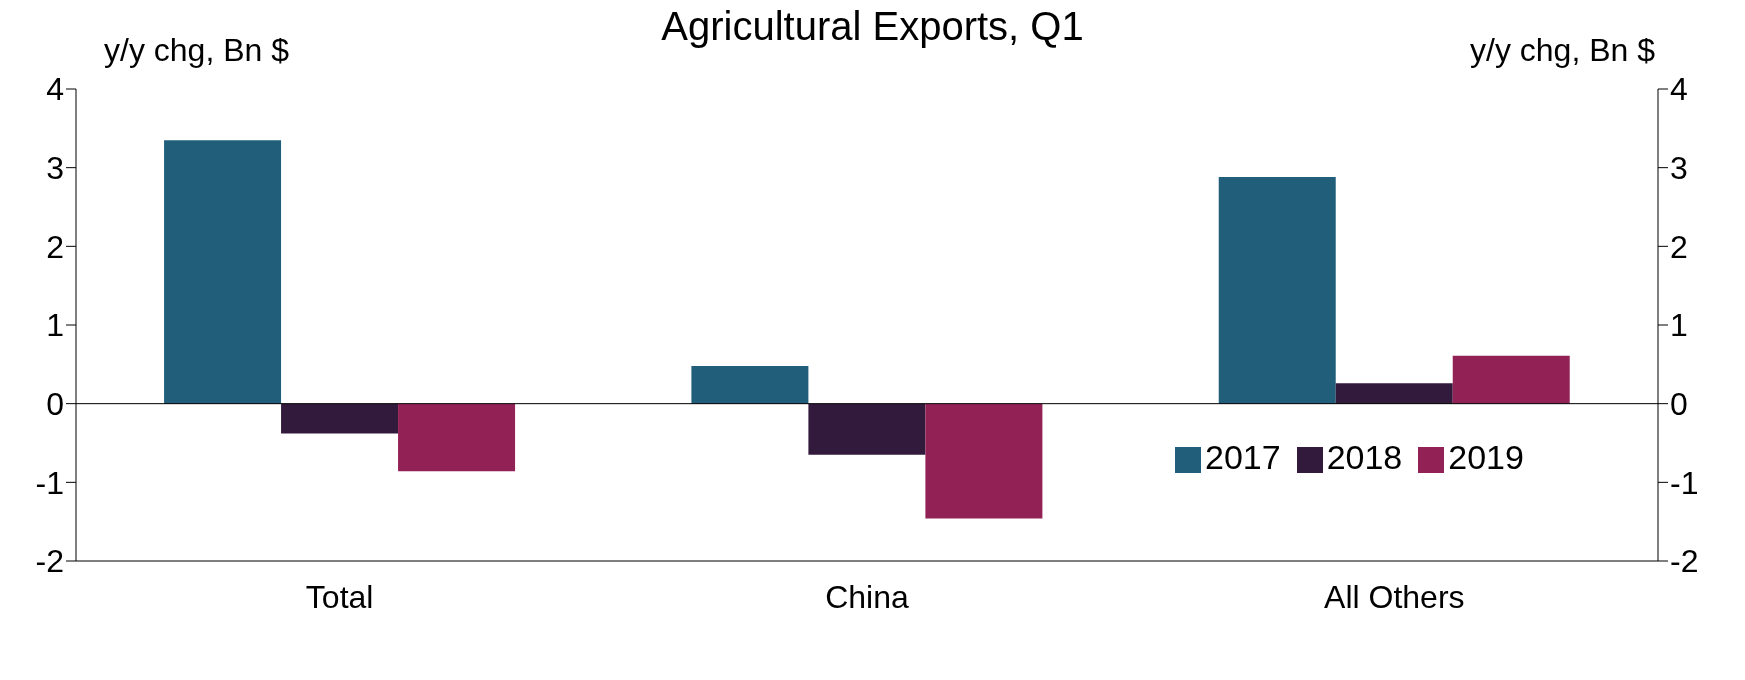 This screenshot has height=680, width=1745. Describe the element at coordinates (1486, 457) in the screenshot. I see `legend-label: 2019` at that location.